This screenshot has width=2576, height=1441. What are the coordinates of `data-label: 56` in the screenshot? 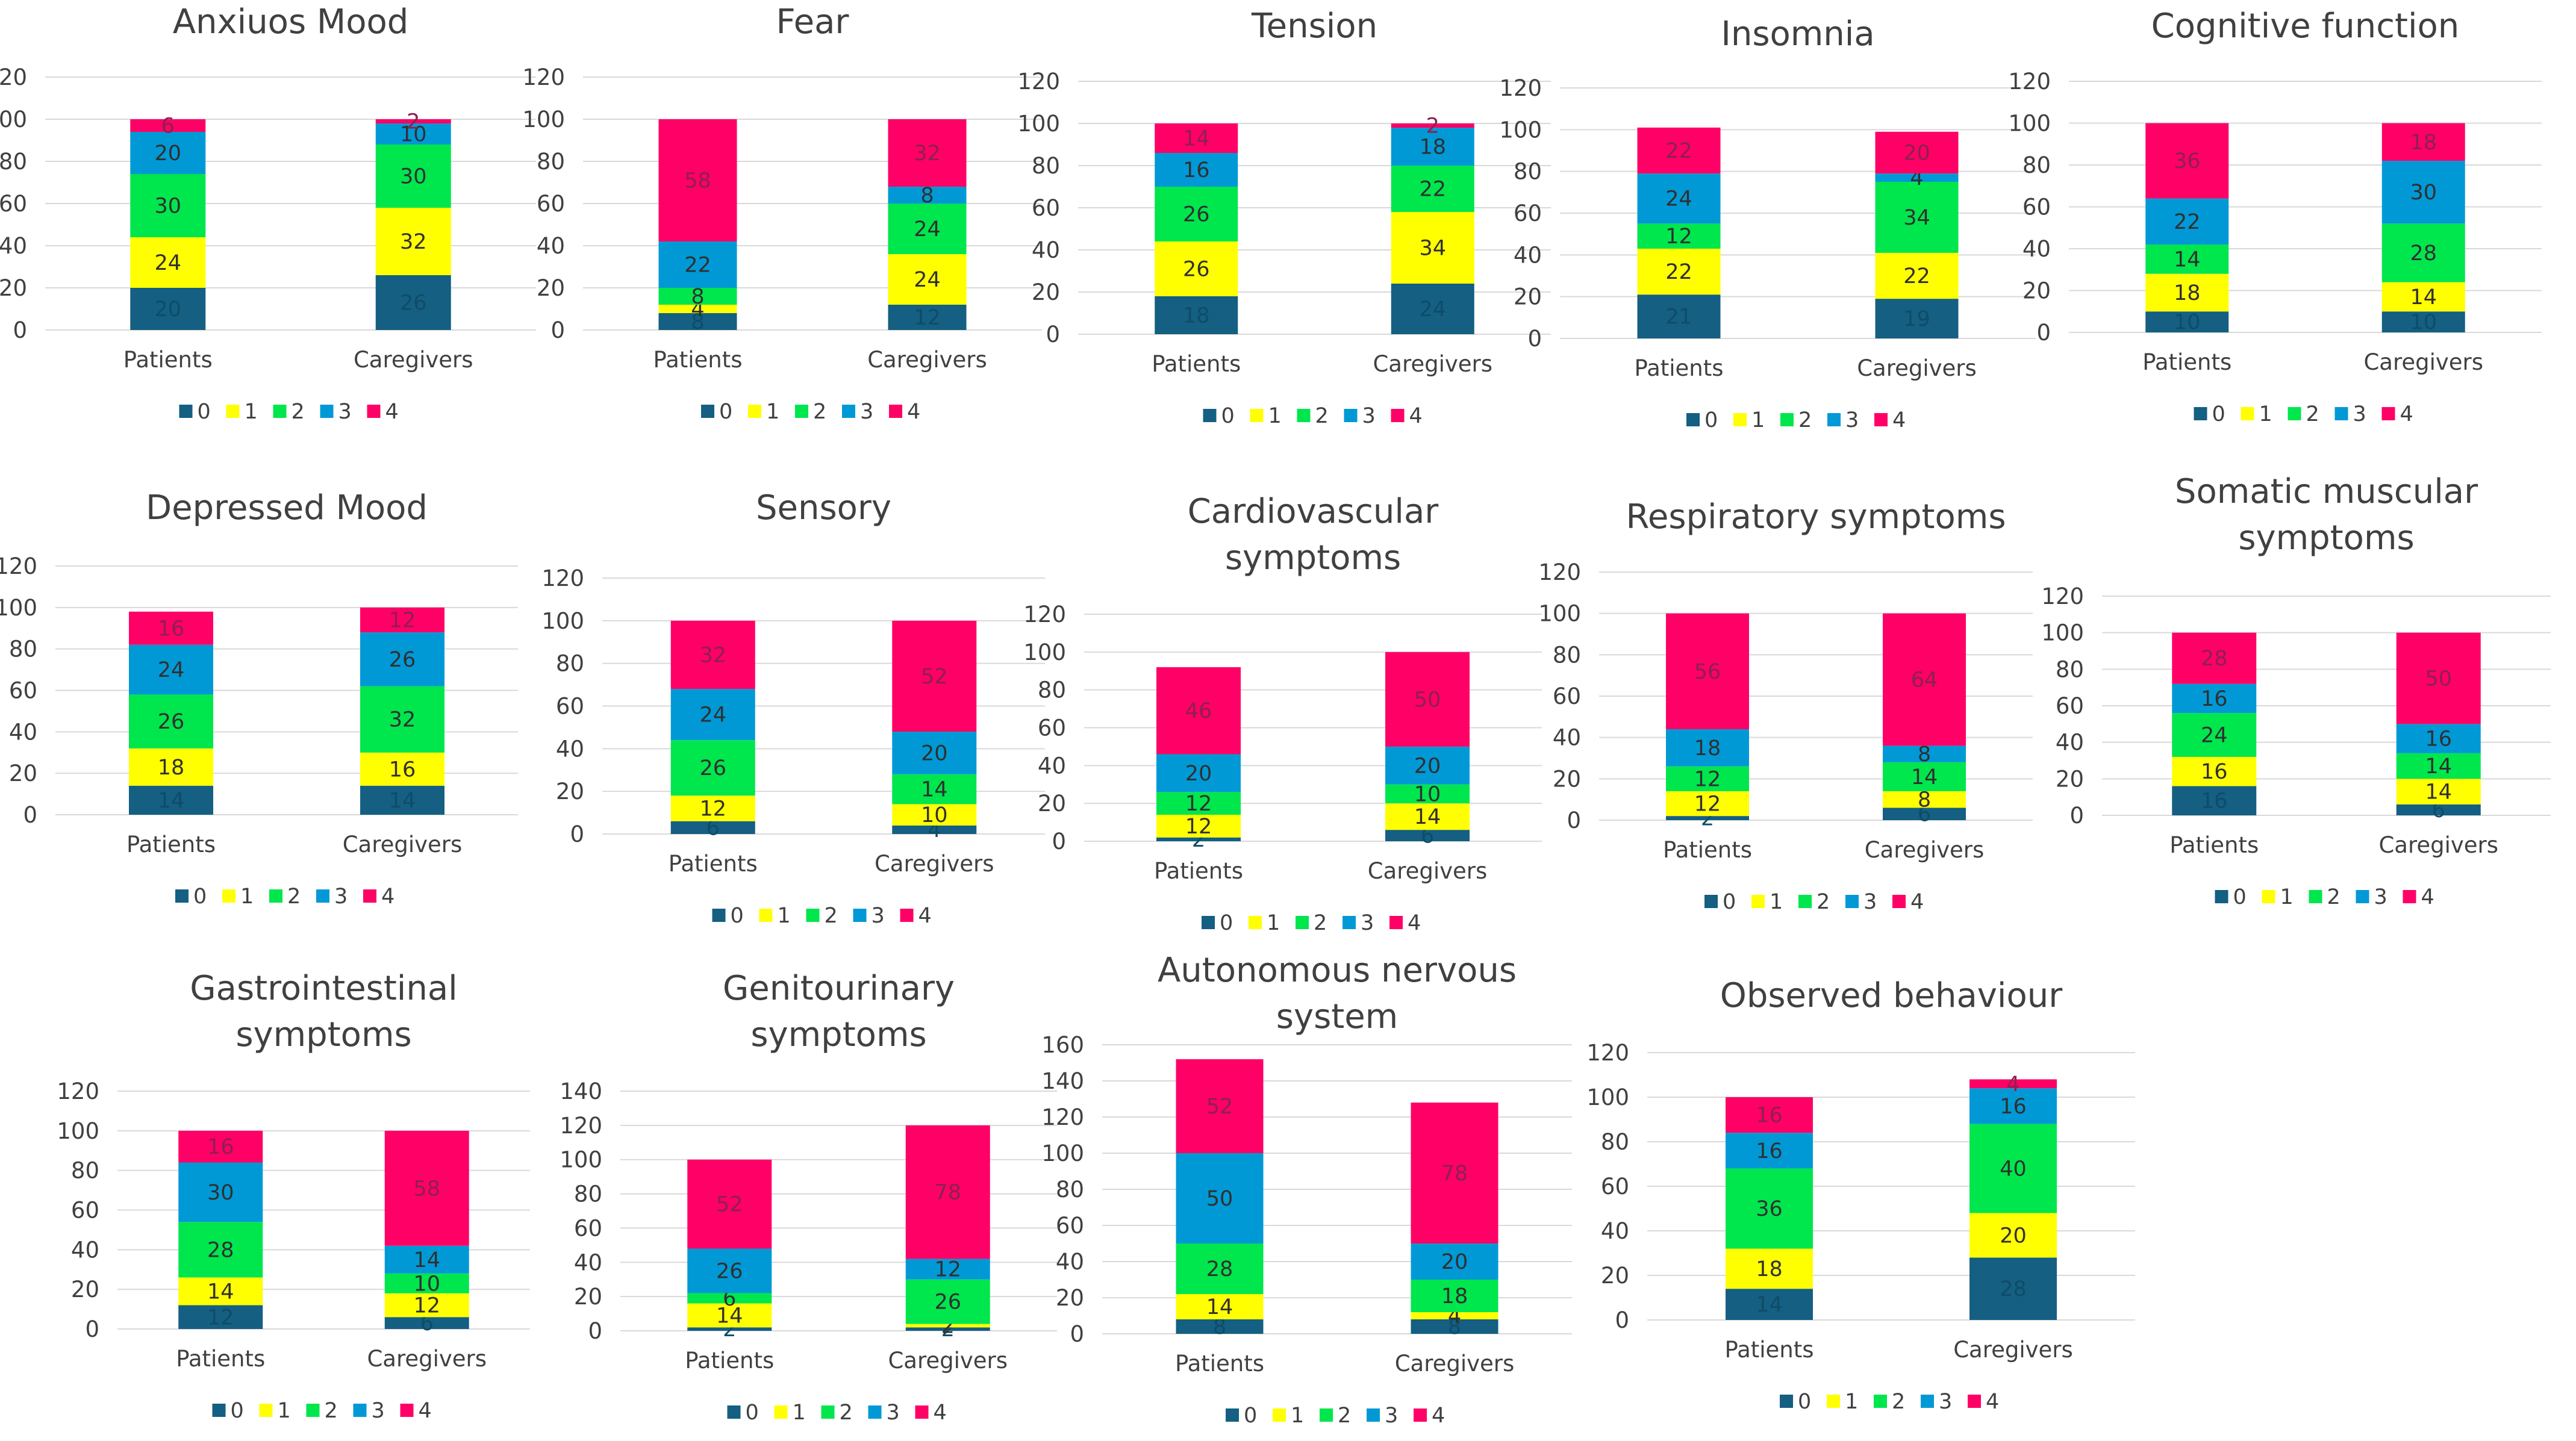 It's located at (1707, 672).